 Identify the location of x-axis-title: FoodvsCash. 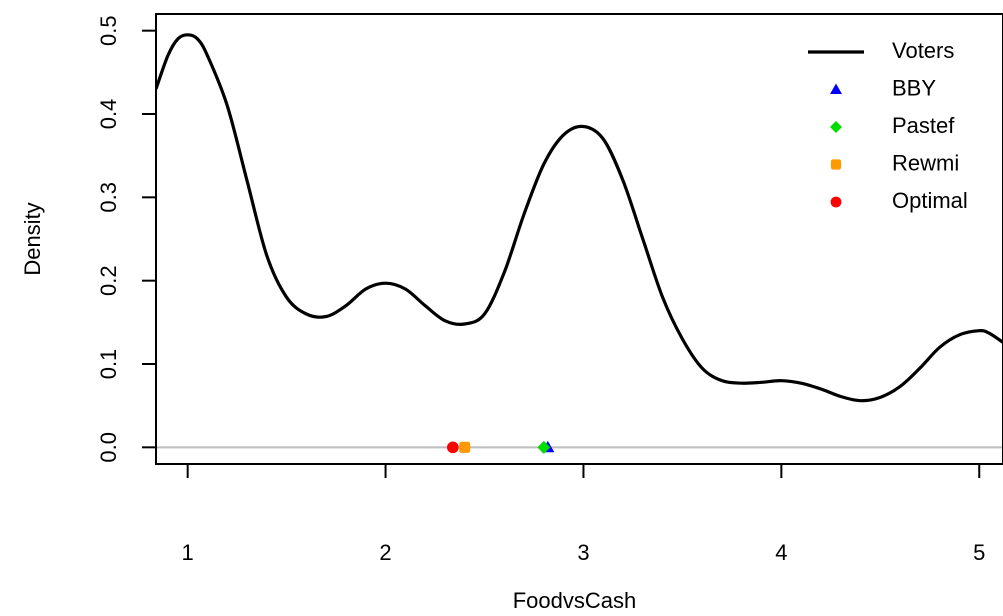
(575, 600).